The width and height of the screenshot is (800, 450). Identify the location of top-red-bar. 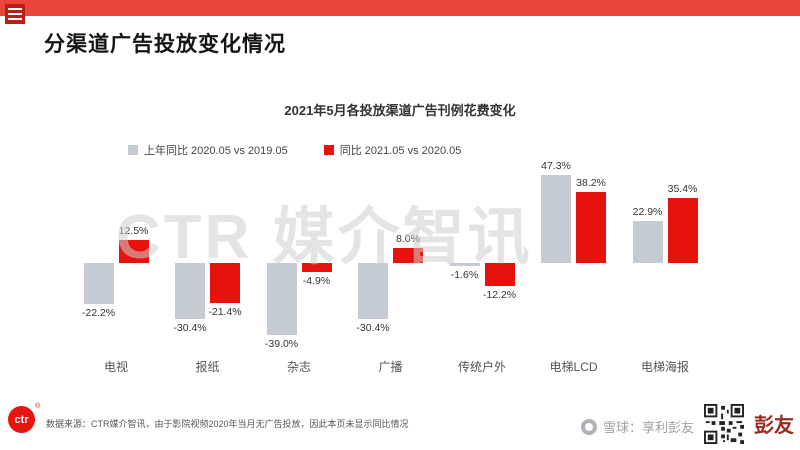
(400, 8).